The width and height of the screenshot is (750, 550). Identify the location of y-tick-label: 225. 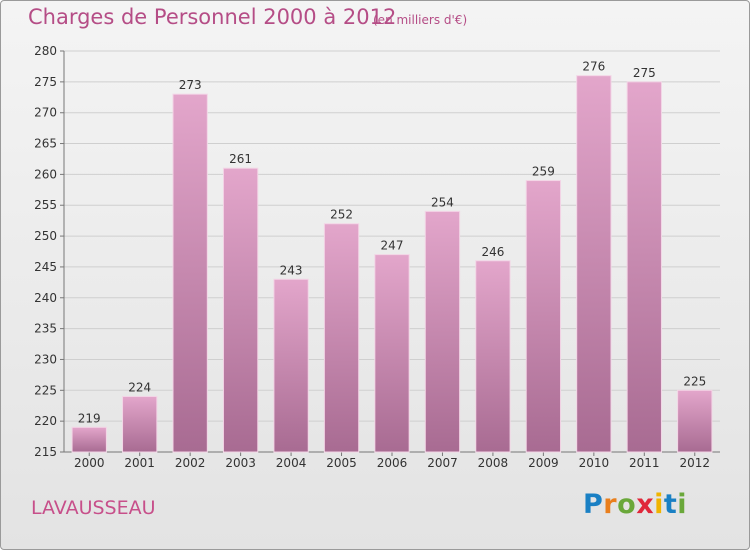
(45, 390).